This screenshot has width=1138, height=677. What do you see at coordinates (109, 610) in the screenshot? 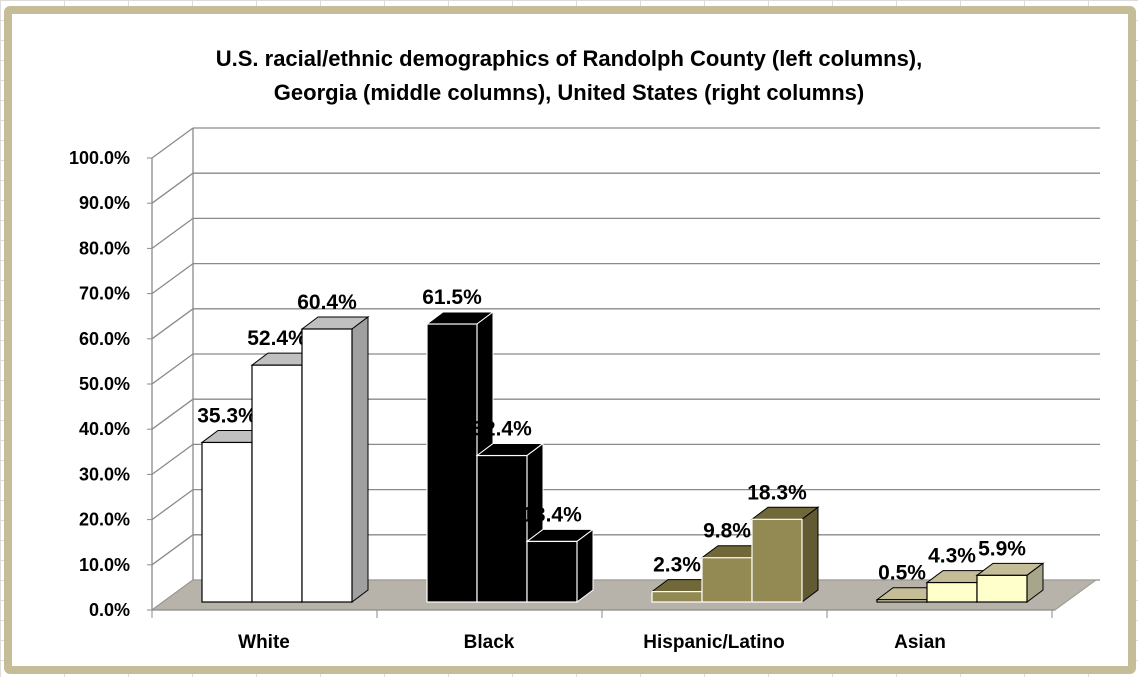
I see `y-tick-label: 0.0%` at bounding box center [109, 610].